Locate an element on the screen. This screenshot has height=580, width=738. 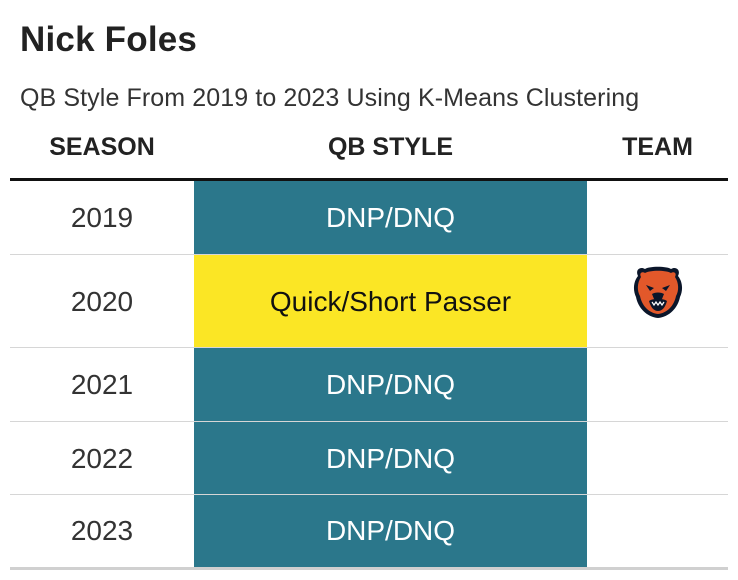
qb-style-cell: Quick/Short Passer is located at coordinates (390, 301).